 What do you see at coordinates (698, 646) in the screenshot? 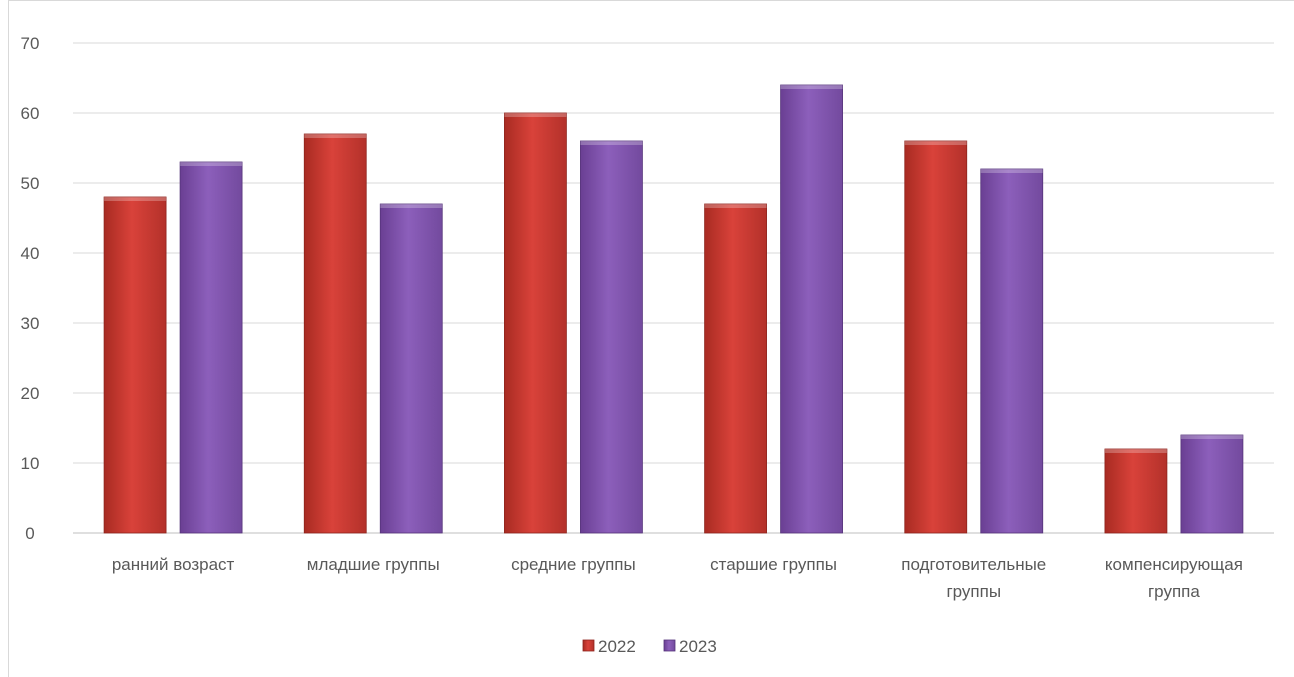
I see `legend-label-2023: 2023` at bounding box center [698, 646].